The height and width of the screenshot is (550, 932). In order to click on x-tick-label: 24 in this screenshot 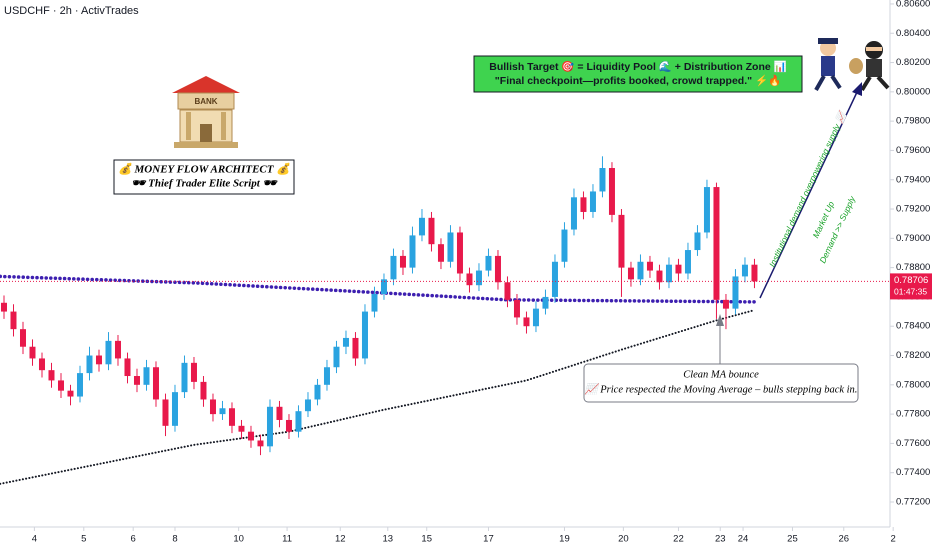, I will do `click(743, 539)`.